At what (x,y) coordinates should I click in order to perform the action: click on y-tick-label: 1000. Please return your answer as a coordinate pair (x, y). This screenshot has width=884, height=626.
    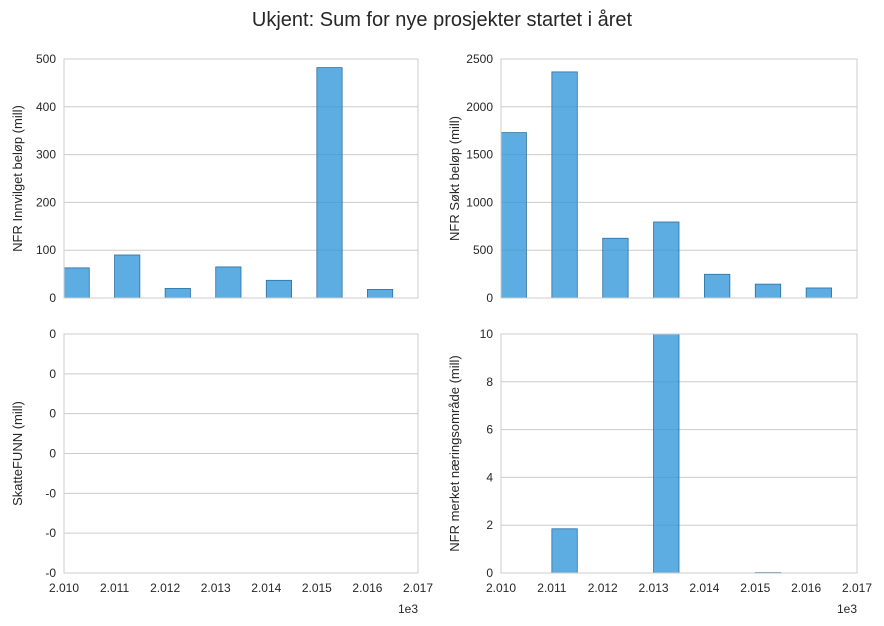
    Looking at the image, I should click on (479, 202).